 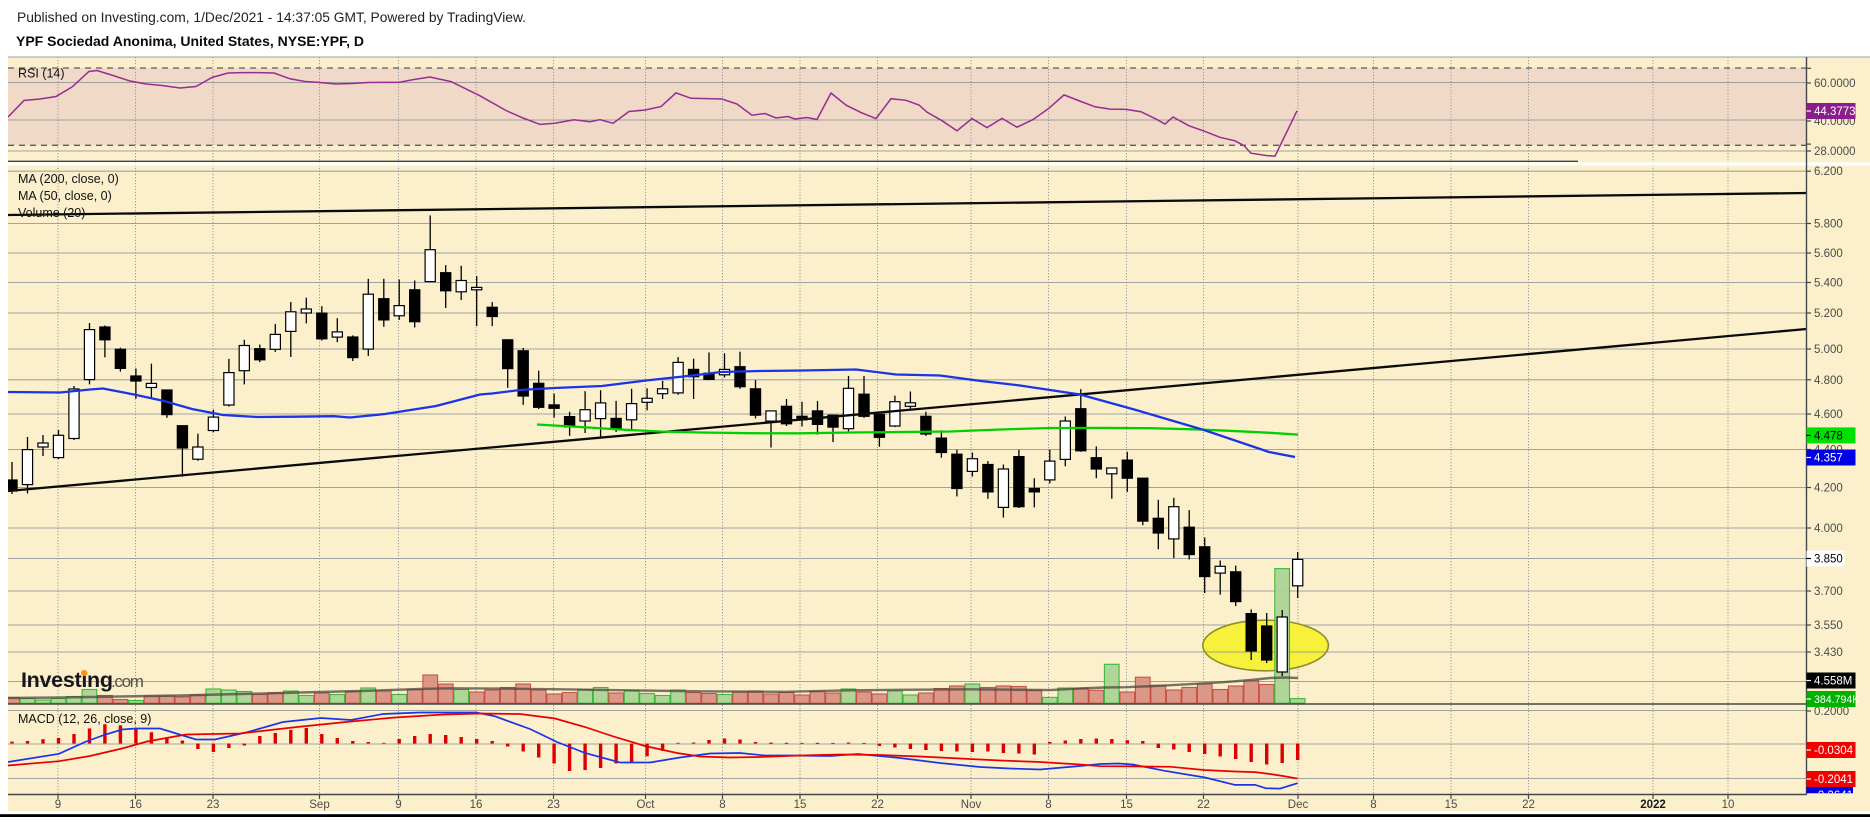 I want to click on svg-text: Volume (20), so click(x=51, y=213).